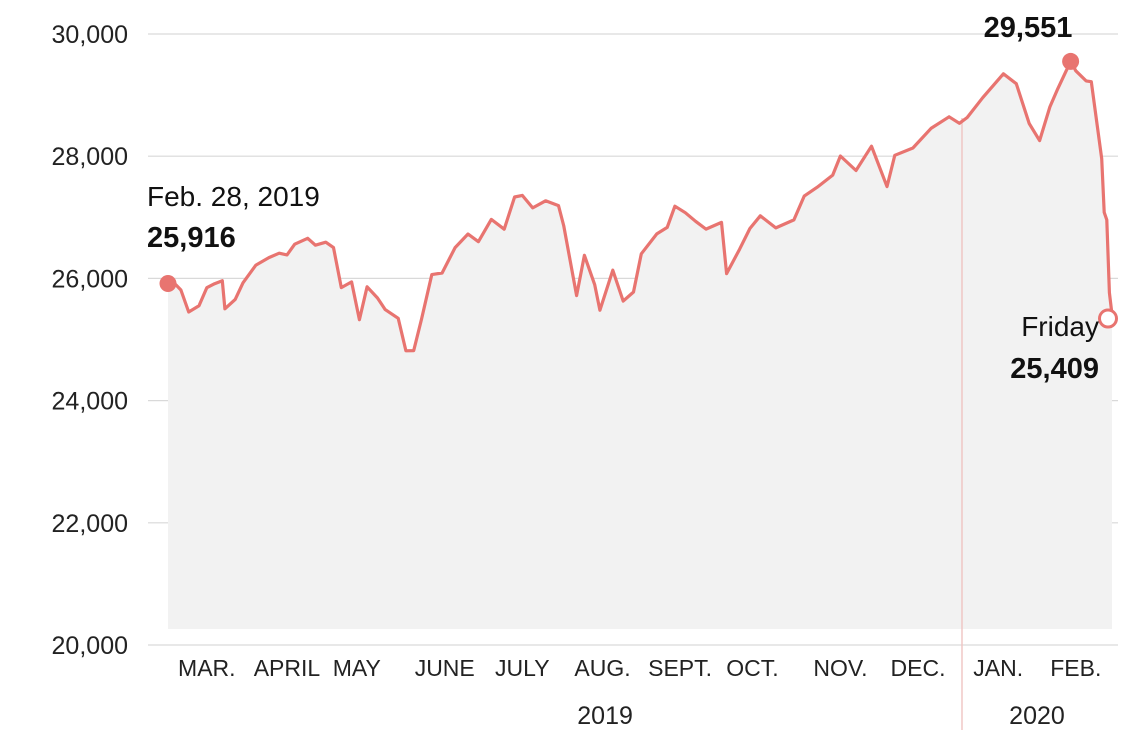 Image resolution: width=1147 pixels, height=750 pixels. I want to click on annotation-value: 25,916, so click(191, 238).